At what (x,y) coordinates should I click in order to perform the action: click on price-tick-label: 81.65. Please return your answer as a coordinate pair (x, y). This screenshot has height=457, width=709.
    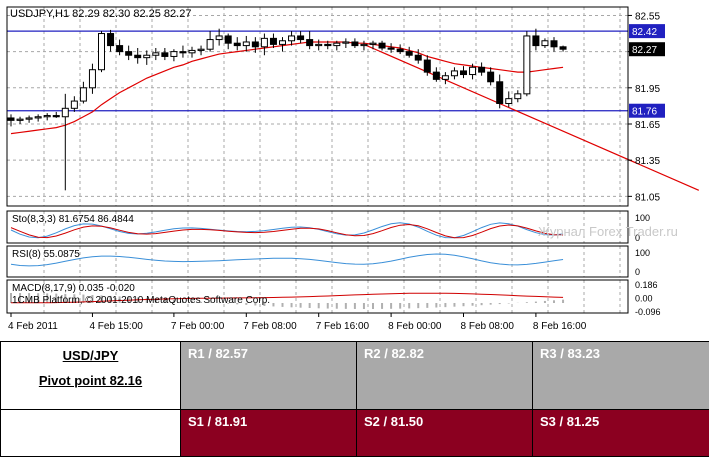
    Looking at the image, I should click on (647, 125).